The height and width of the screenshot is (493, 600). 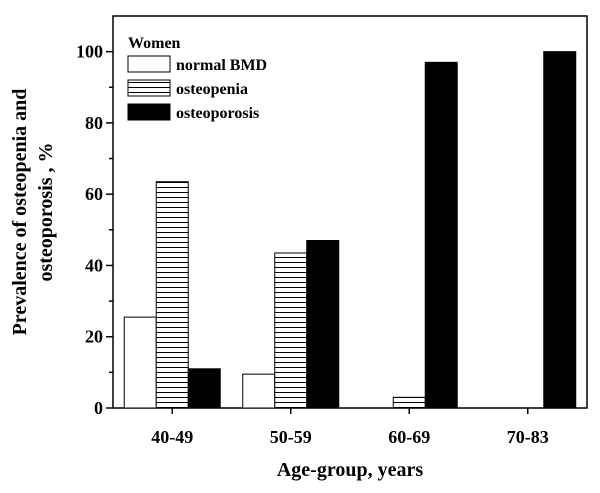 What do you see at coordinates (409, 437) in the screenshot?
I see `x-tick-label: 60-69` at bounding box center [409, 437].